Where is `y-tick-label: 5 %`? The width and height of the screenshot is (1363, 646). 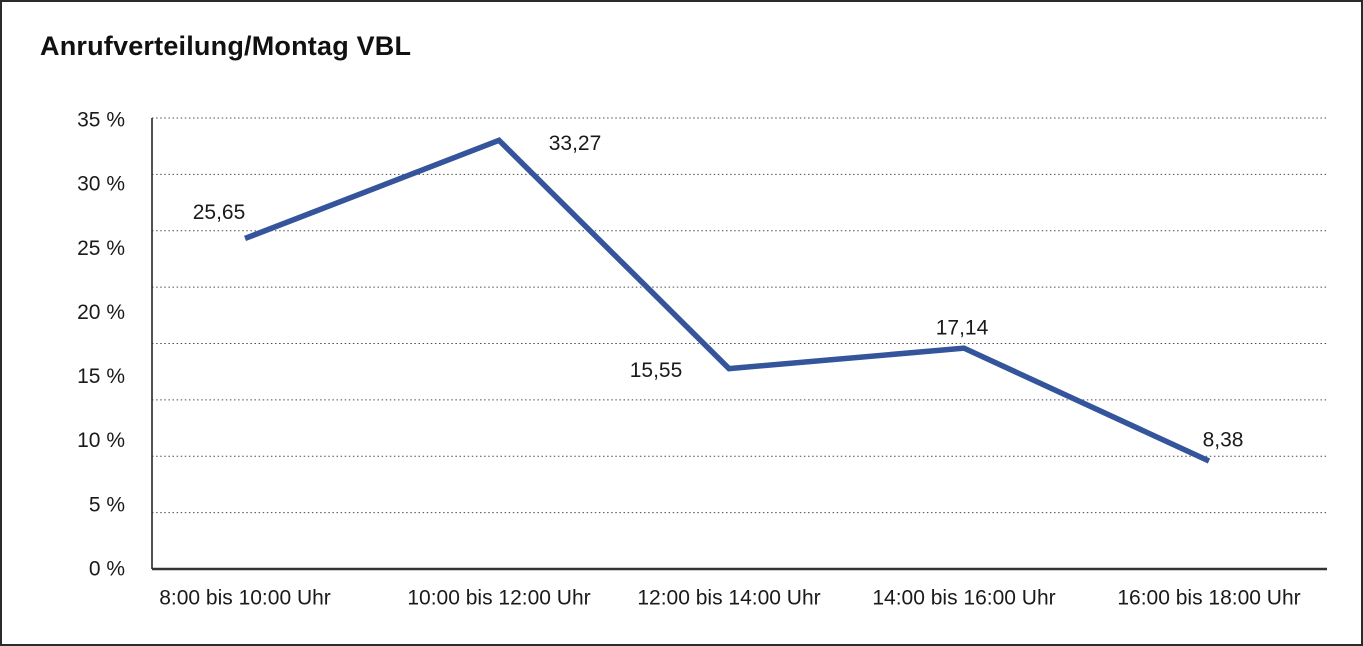 y-tick-label: 5 % is located at coordinates (107, 504).